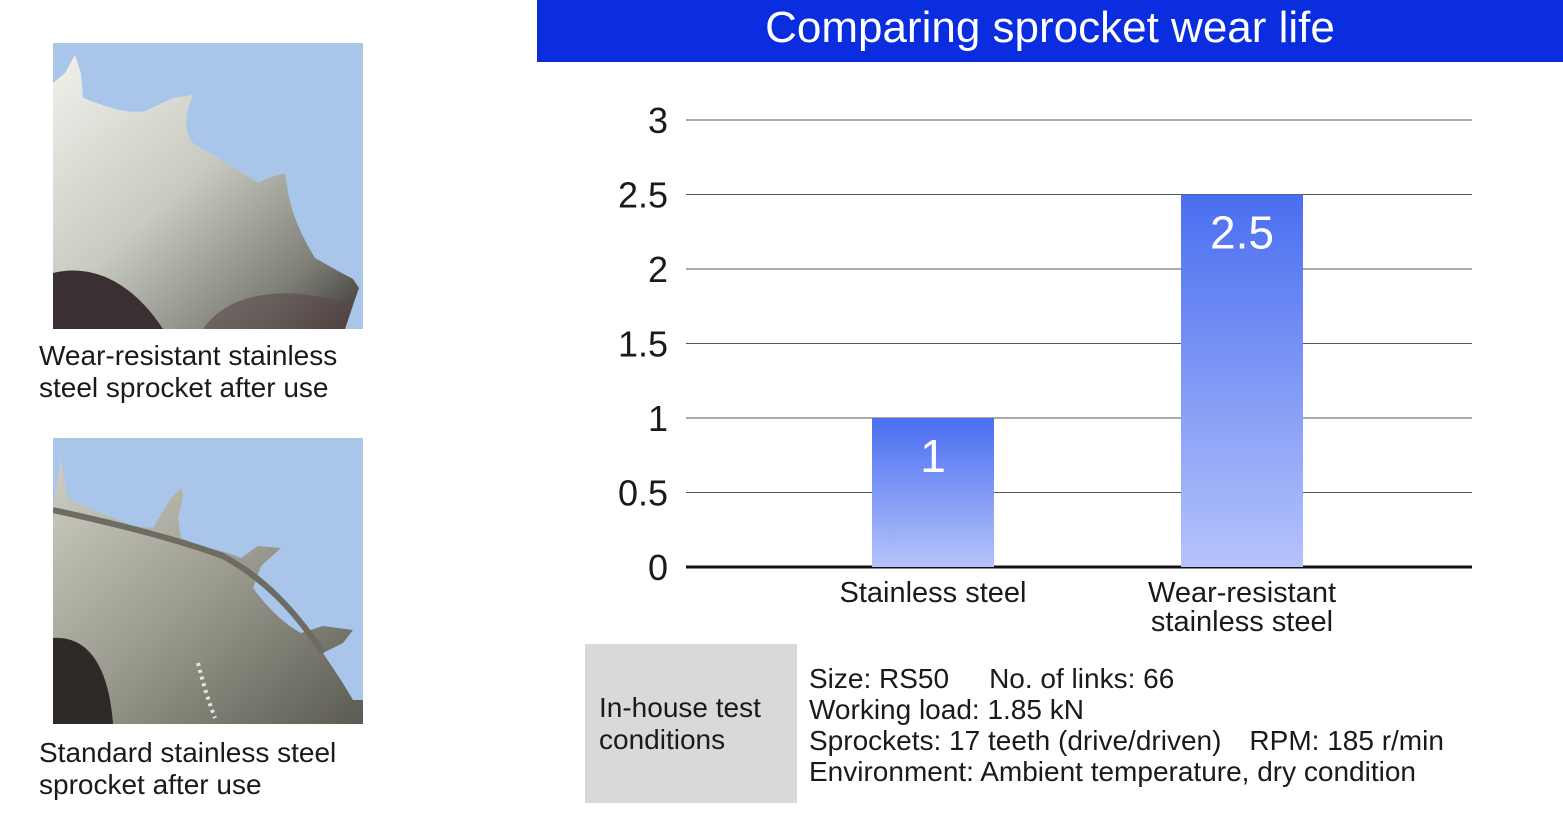  I want to click on y-tick-label: 1.5, so click(643, 344).